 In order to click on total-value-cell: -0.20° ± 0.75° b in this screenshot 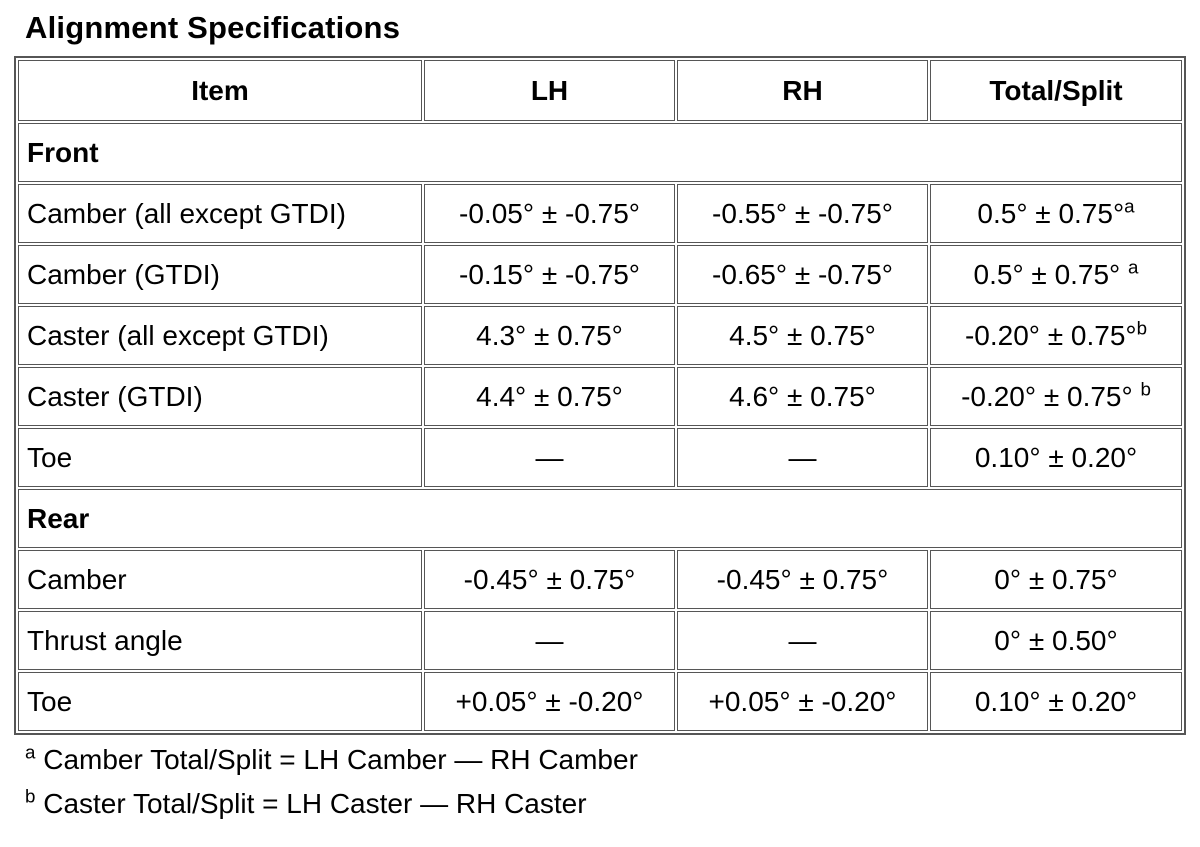, I will do `click(1056, 396)`.